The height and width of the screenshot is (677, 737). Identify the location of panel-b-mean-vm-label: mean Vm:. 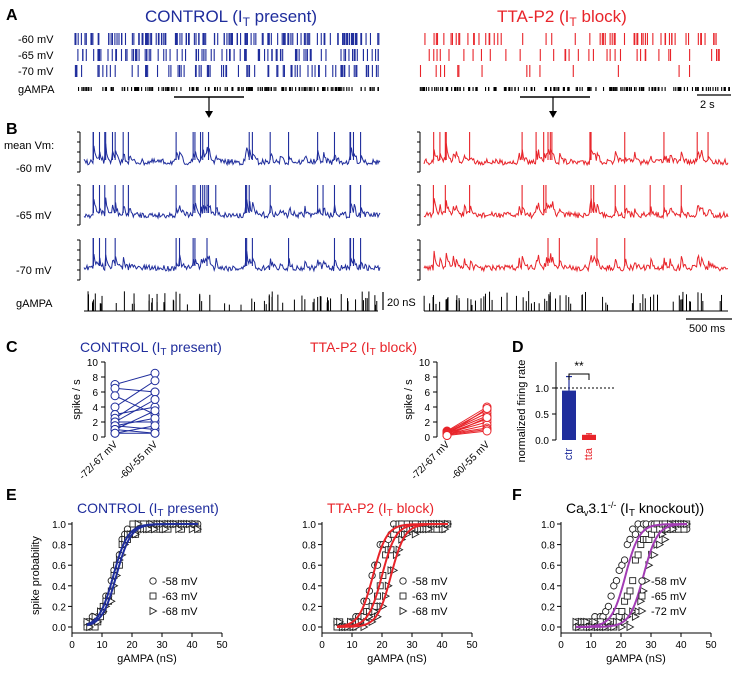
(29, 146).